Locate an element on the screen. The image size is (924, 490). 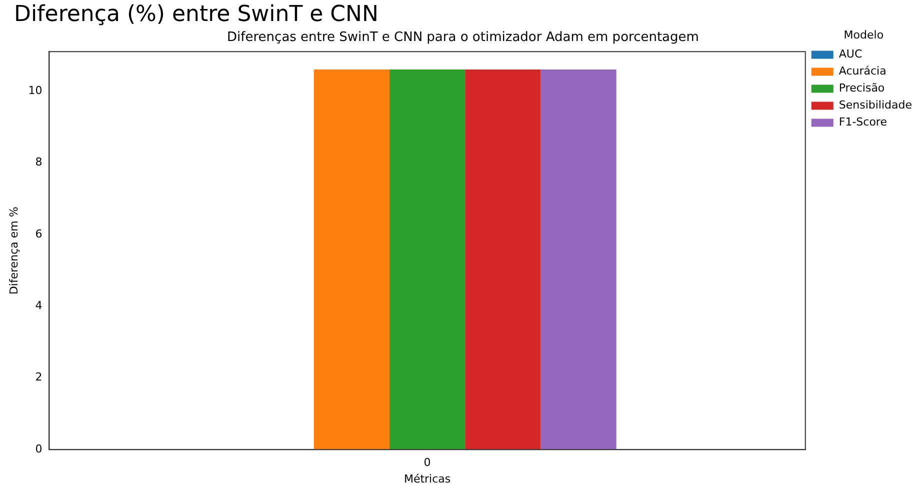
chart-subtitle: Diferenças entre SwinT e CNN para o otimizador Adam em porcentagem is located at coordinates (463, 38).